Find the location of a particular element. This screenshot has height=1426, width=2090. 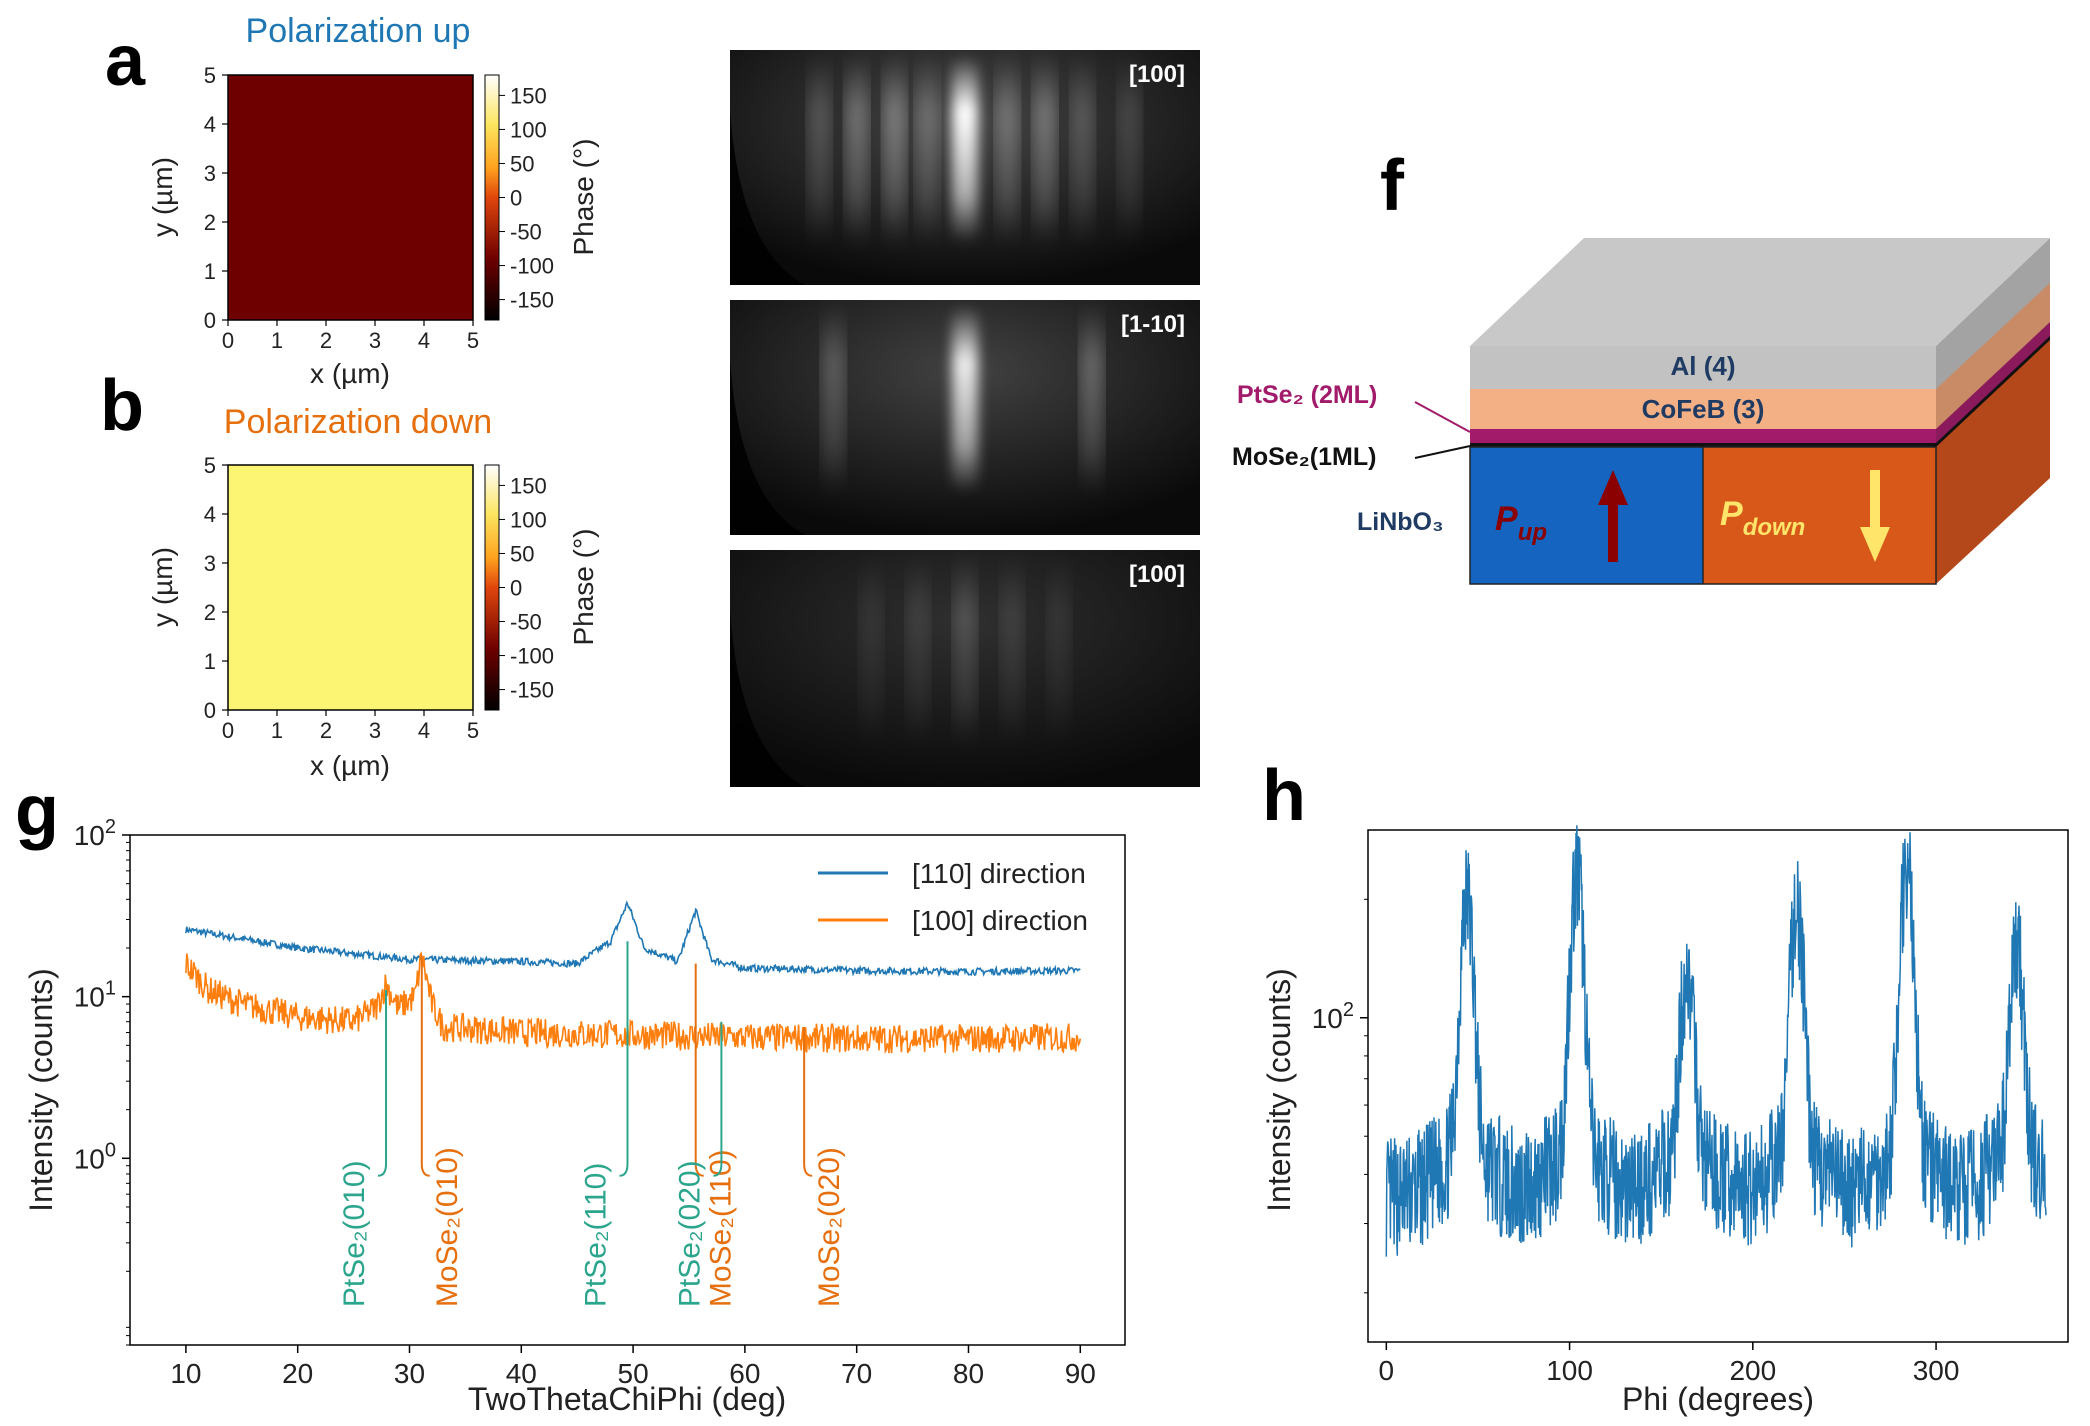

x-tick-label: 60 is located at coordinates (744, 1373).